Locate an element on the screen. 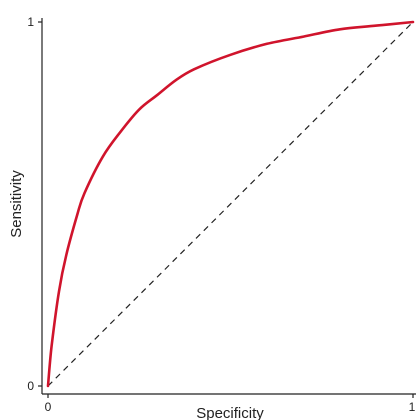 This screenshot has width=417, height=420. x-tick-label-right: 1 is located at coordinates (412, 407).